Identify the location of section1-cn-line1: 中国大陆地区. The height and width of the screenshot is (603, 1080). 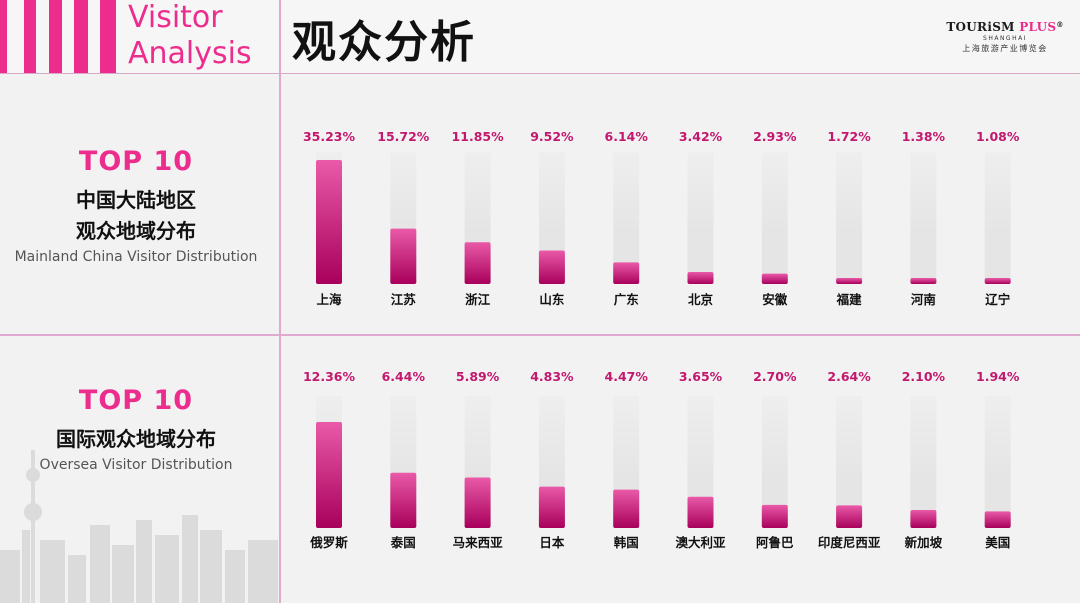
(136, 200).